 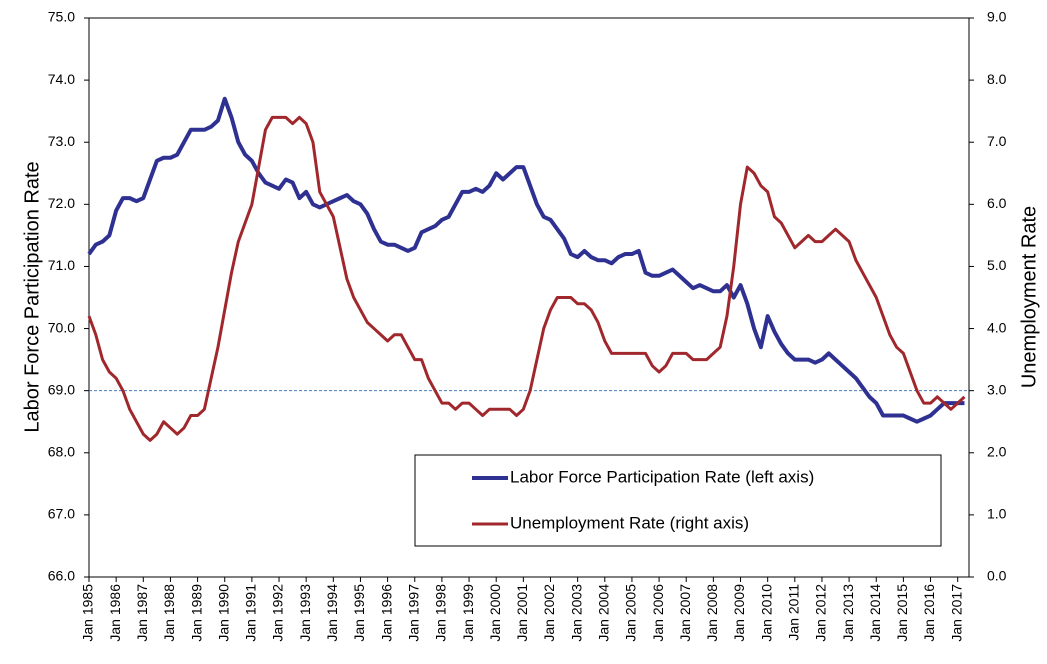 What do you see at coordinates (61, 79) in the screenshot?
I see `y-tick-label: 74.0` at bounding box center [61, 79].